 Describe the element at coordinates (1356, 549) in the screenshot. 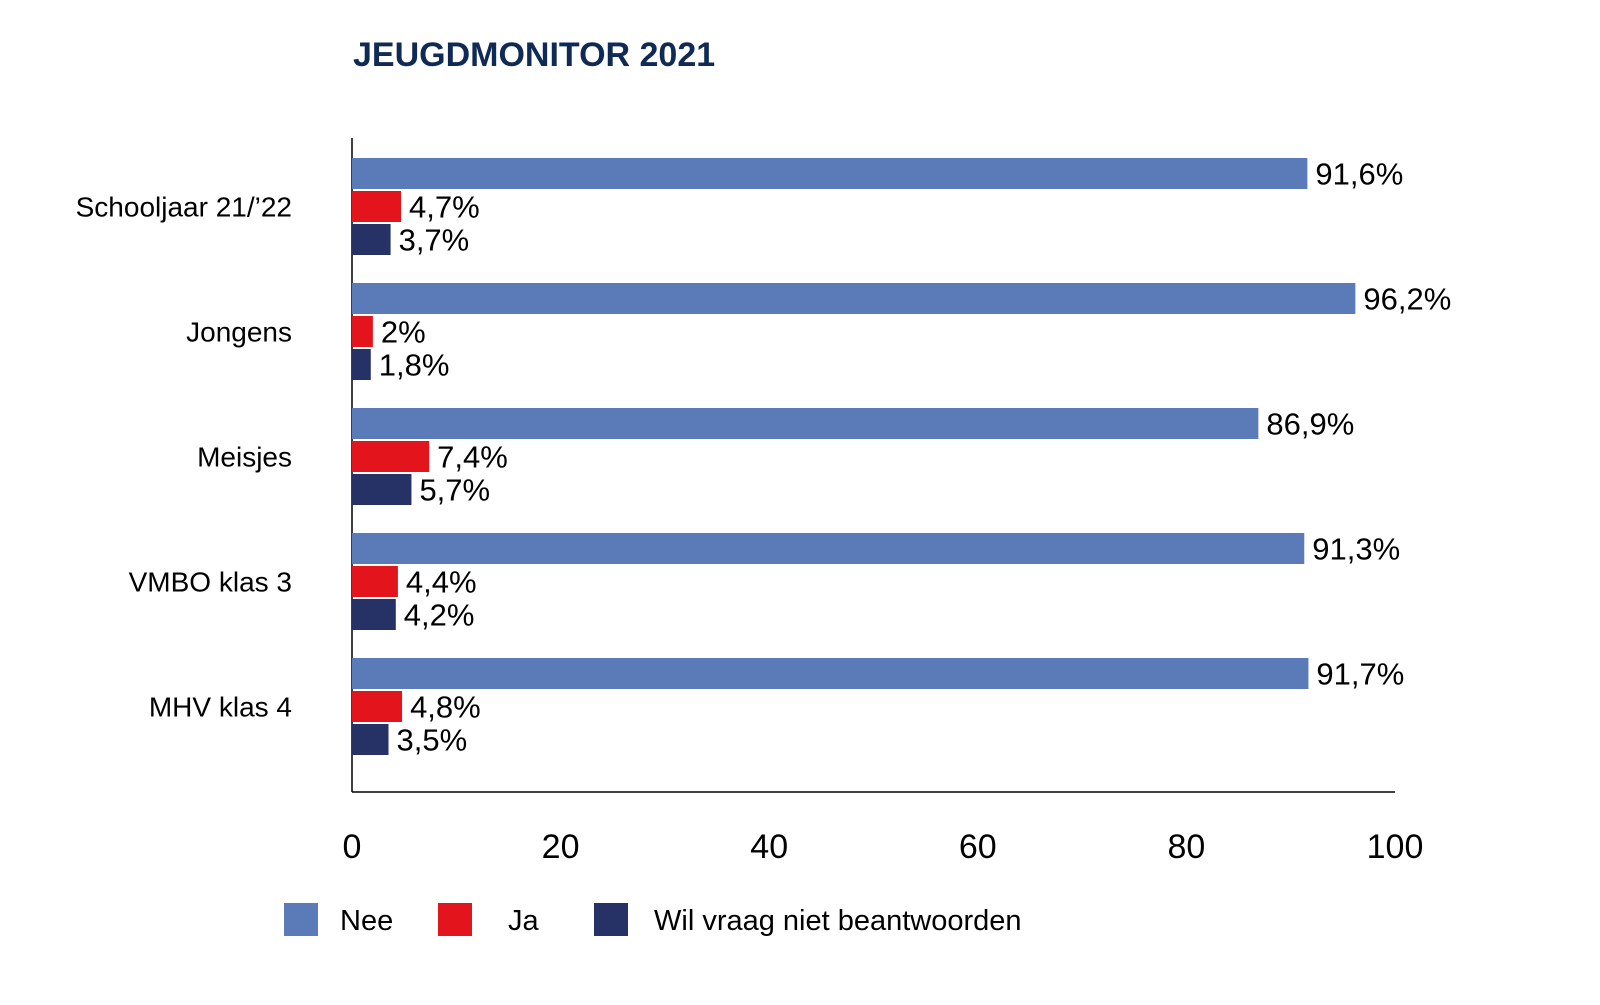

I see `data-label: 91,3%` at that location.